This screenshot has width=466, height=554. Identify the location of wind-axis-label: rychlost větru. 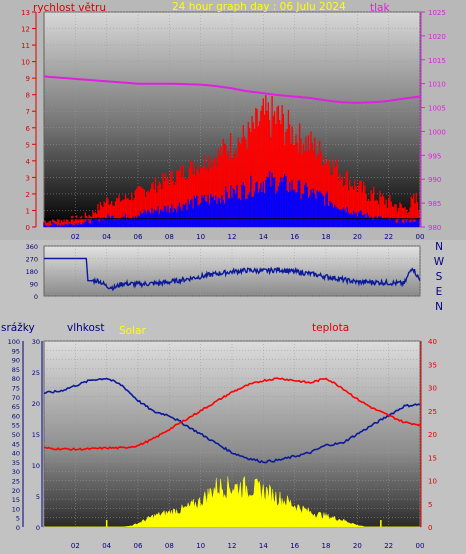
(69, 8).